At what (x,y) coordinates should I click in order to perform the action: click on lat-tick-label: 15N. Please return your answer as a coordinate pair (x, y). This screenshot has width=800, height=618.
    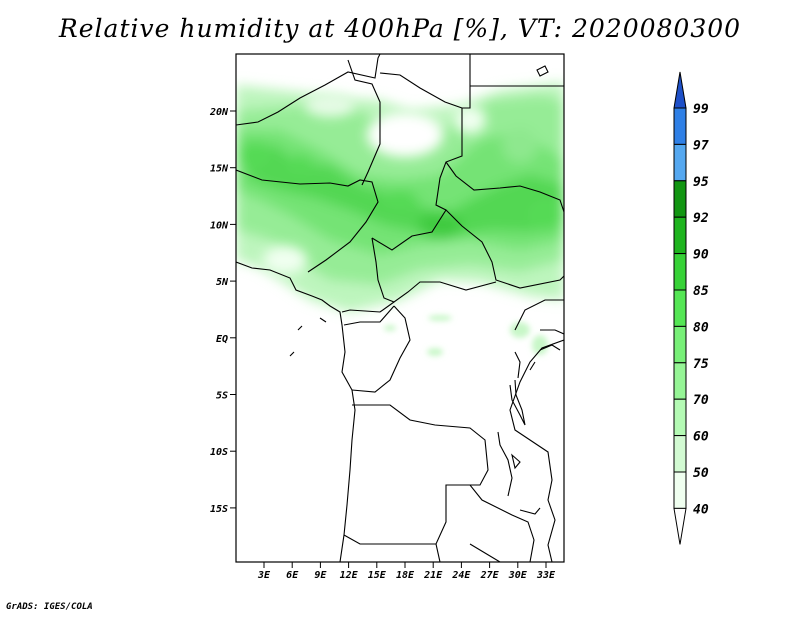
    Looking at the image, I should click on (219, 169).